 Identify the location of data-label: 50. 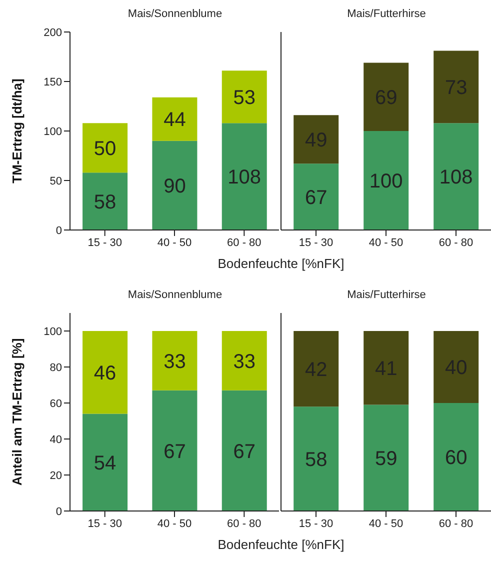
(105, 149).